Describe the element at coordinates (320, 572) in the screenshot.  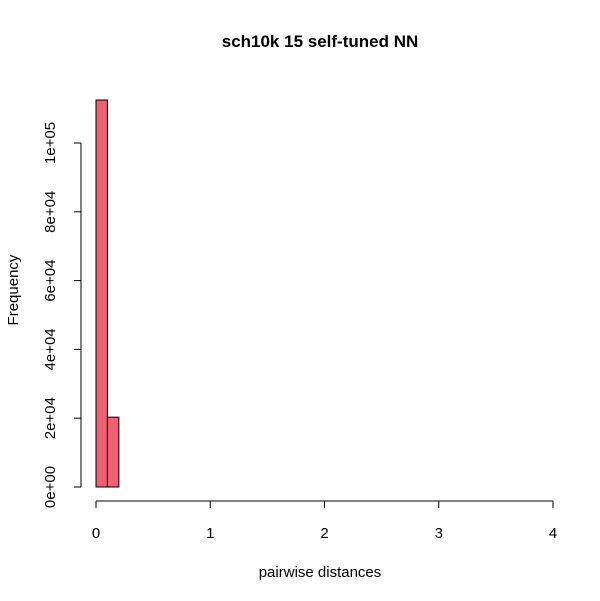
I see `x-axis-label: pairwise distances` at that location.